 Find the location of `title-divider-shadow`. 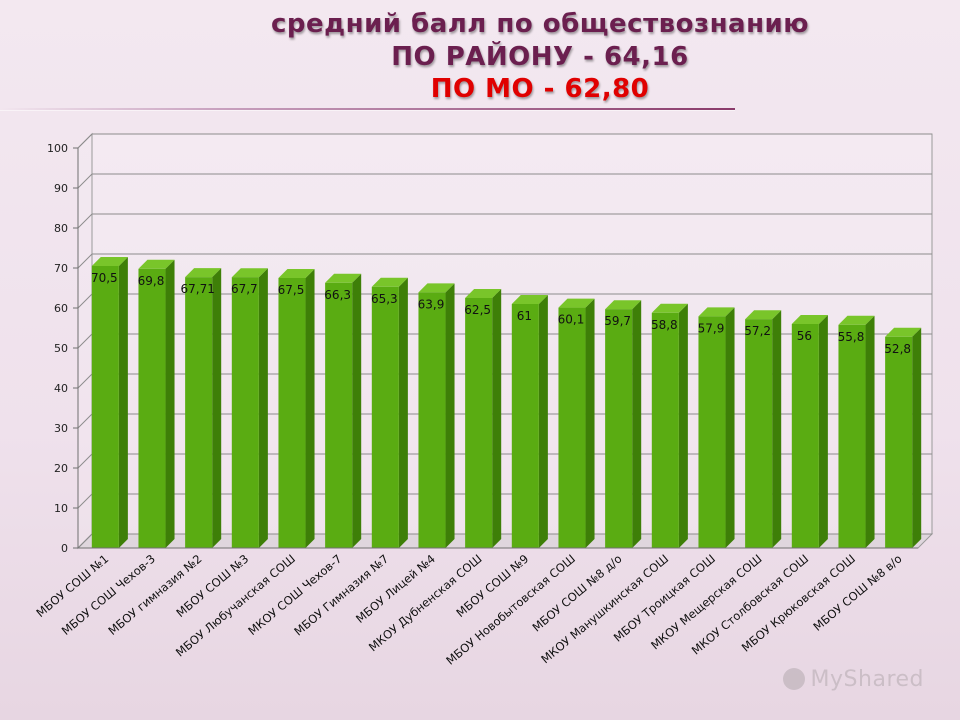

title-divider-shadow is located at coordinates (367, 110).